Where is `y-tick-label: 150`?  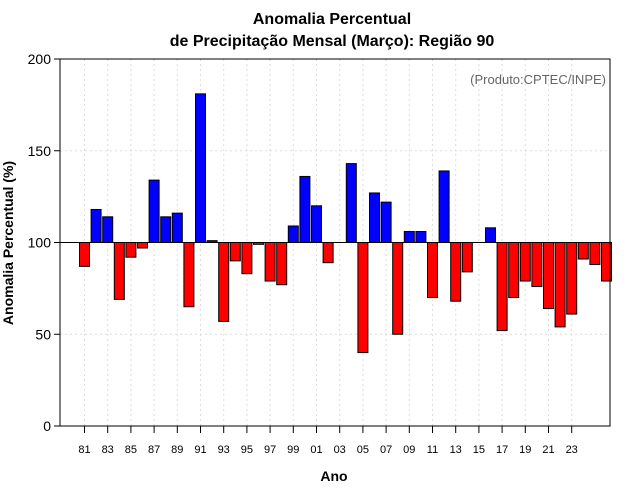
y-tick-label: 150 is located at coordinates (40, 151).